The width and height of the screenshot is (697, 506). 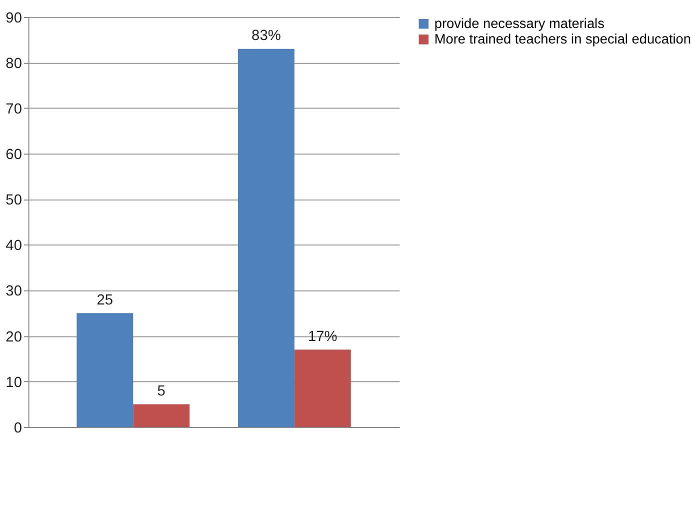 What do you see at coordinates (14, 200) in the screenshot?
I see `y-tick-label: 50` at bounding box center [14, 200].